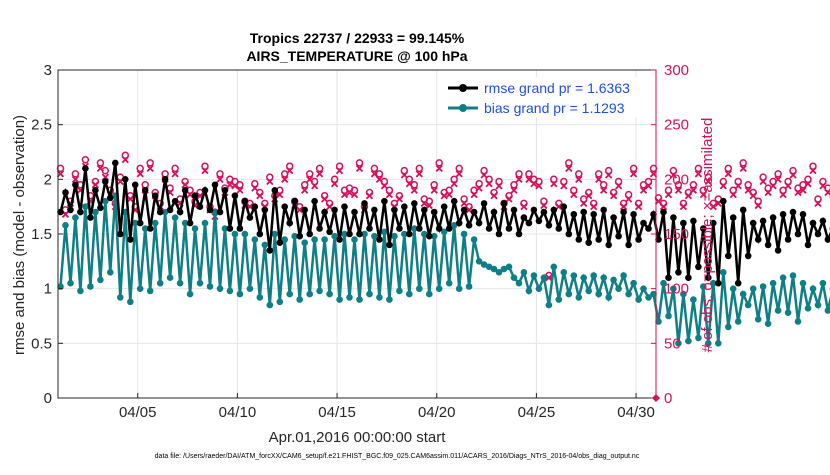 This screenshot has height=475, width=830. Describe the element at coordinates (48, 179) in the screenshot. I see `y-tick-label: 2` at that location.